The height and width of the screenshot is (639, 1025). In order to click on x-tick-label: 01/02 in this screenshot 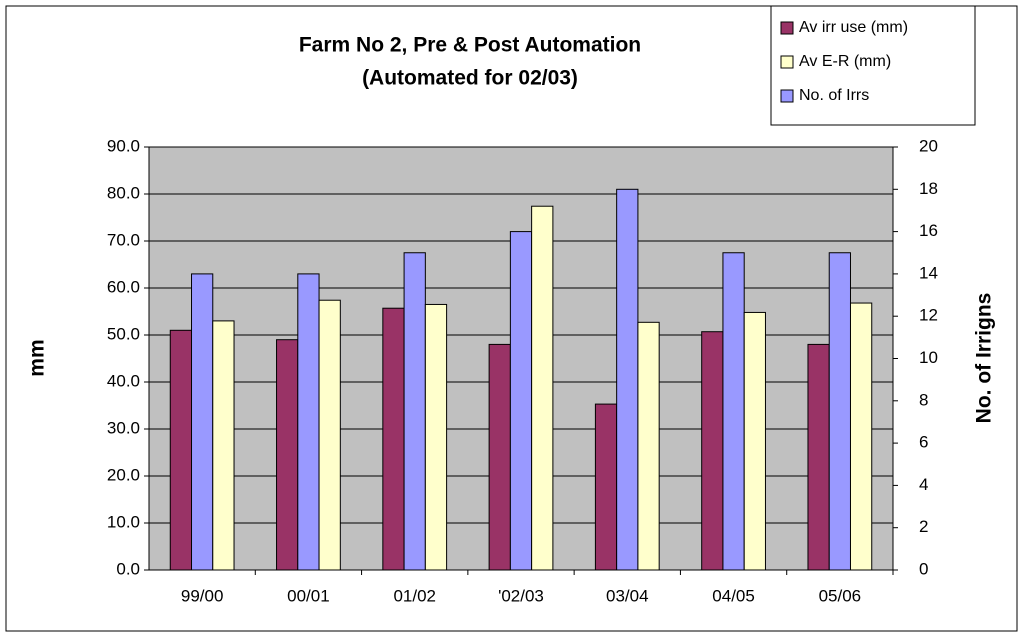, I will do `click(414, 595)`.